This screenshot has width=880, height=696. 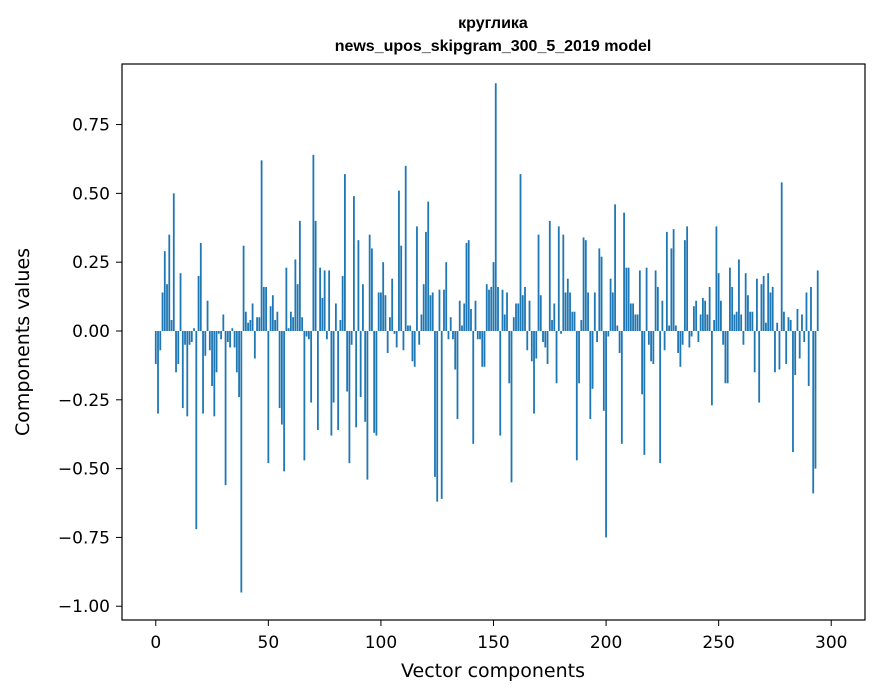 I want to click on y-tick-label: −0.50, so click(x=84, y=470).